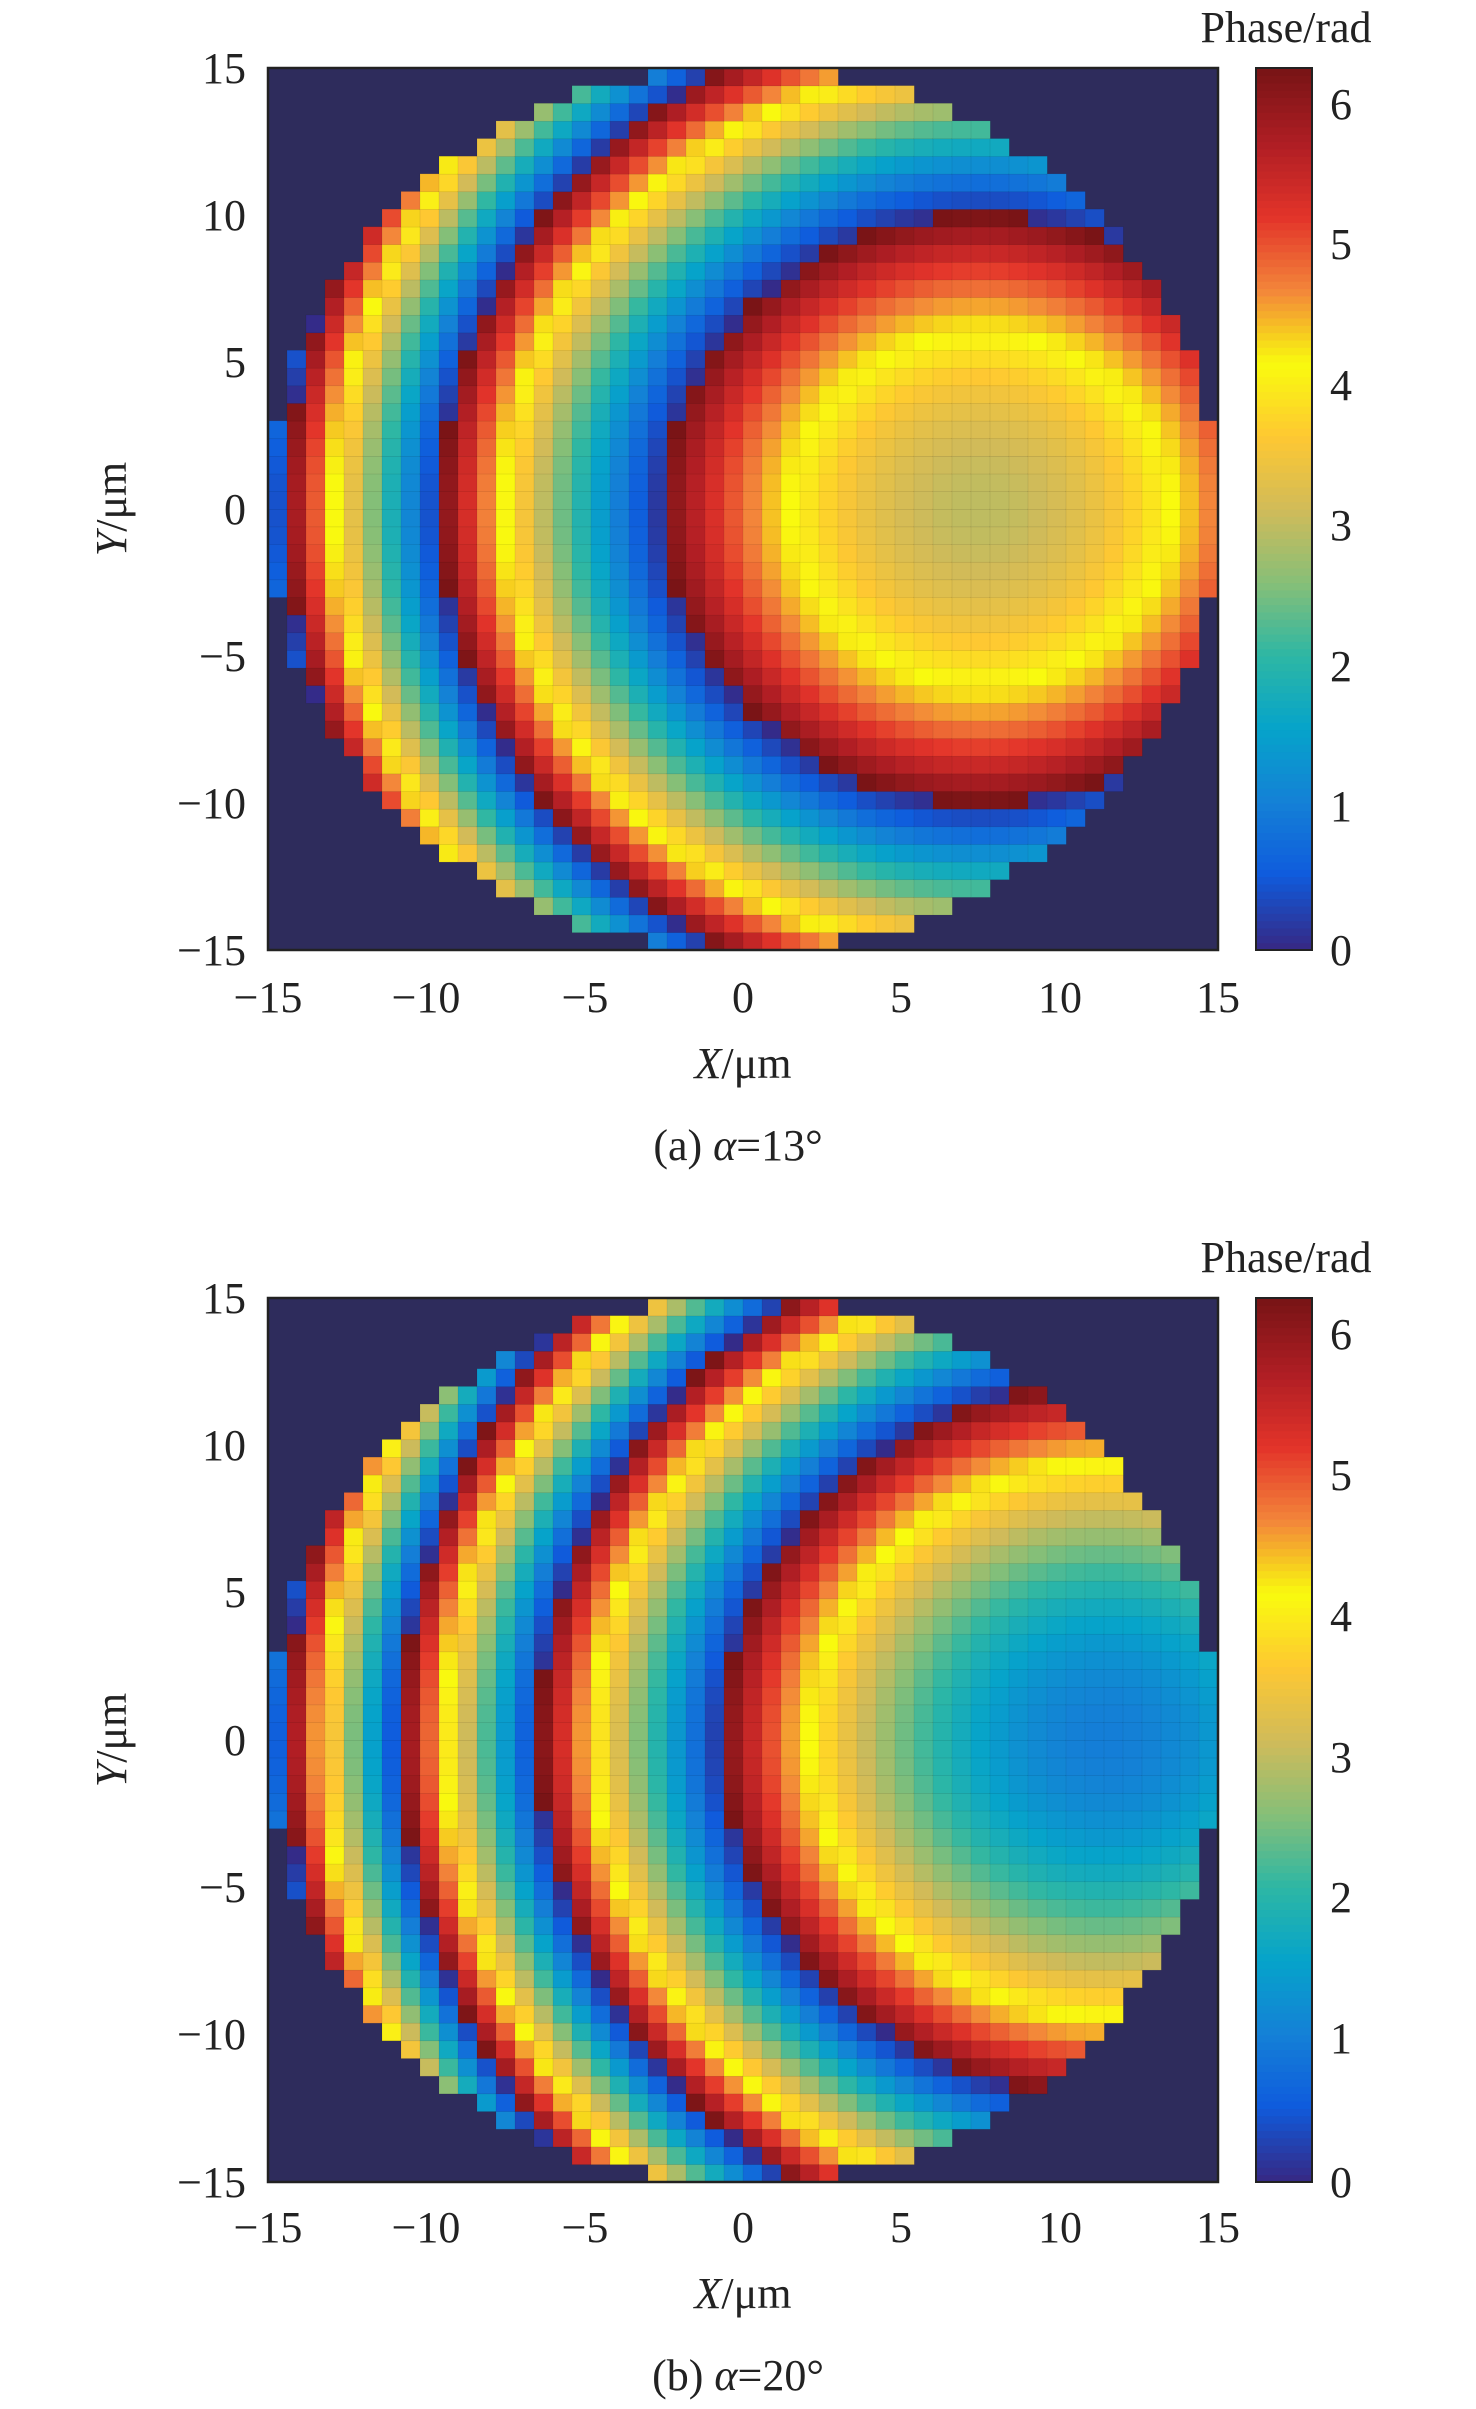 This screenshot has width=1476, height=2409. Describe the element at coordinates (235, 1592) in the screenshot. I see `panel-b-y-tick-label: 5` at that location.